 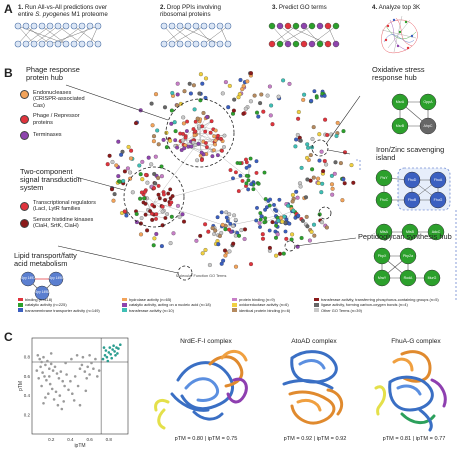 I want to click on atoad-structure, so click(x=313, y=387).